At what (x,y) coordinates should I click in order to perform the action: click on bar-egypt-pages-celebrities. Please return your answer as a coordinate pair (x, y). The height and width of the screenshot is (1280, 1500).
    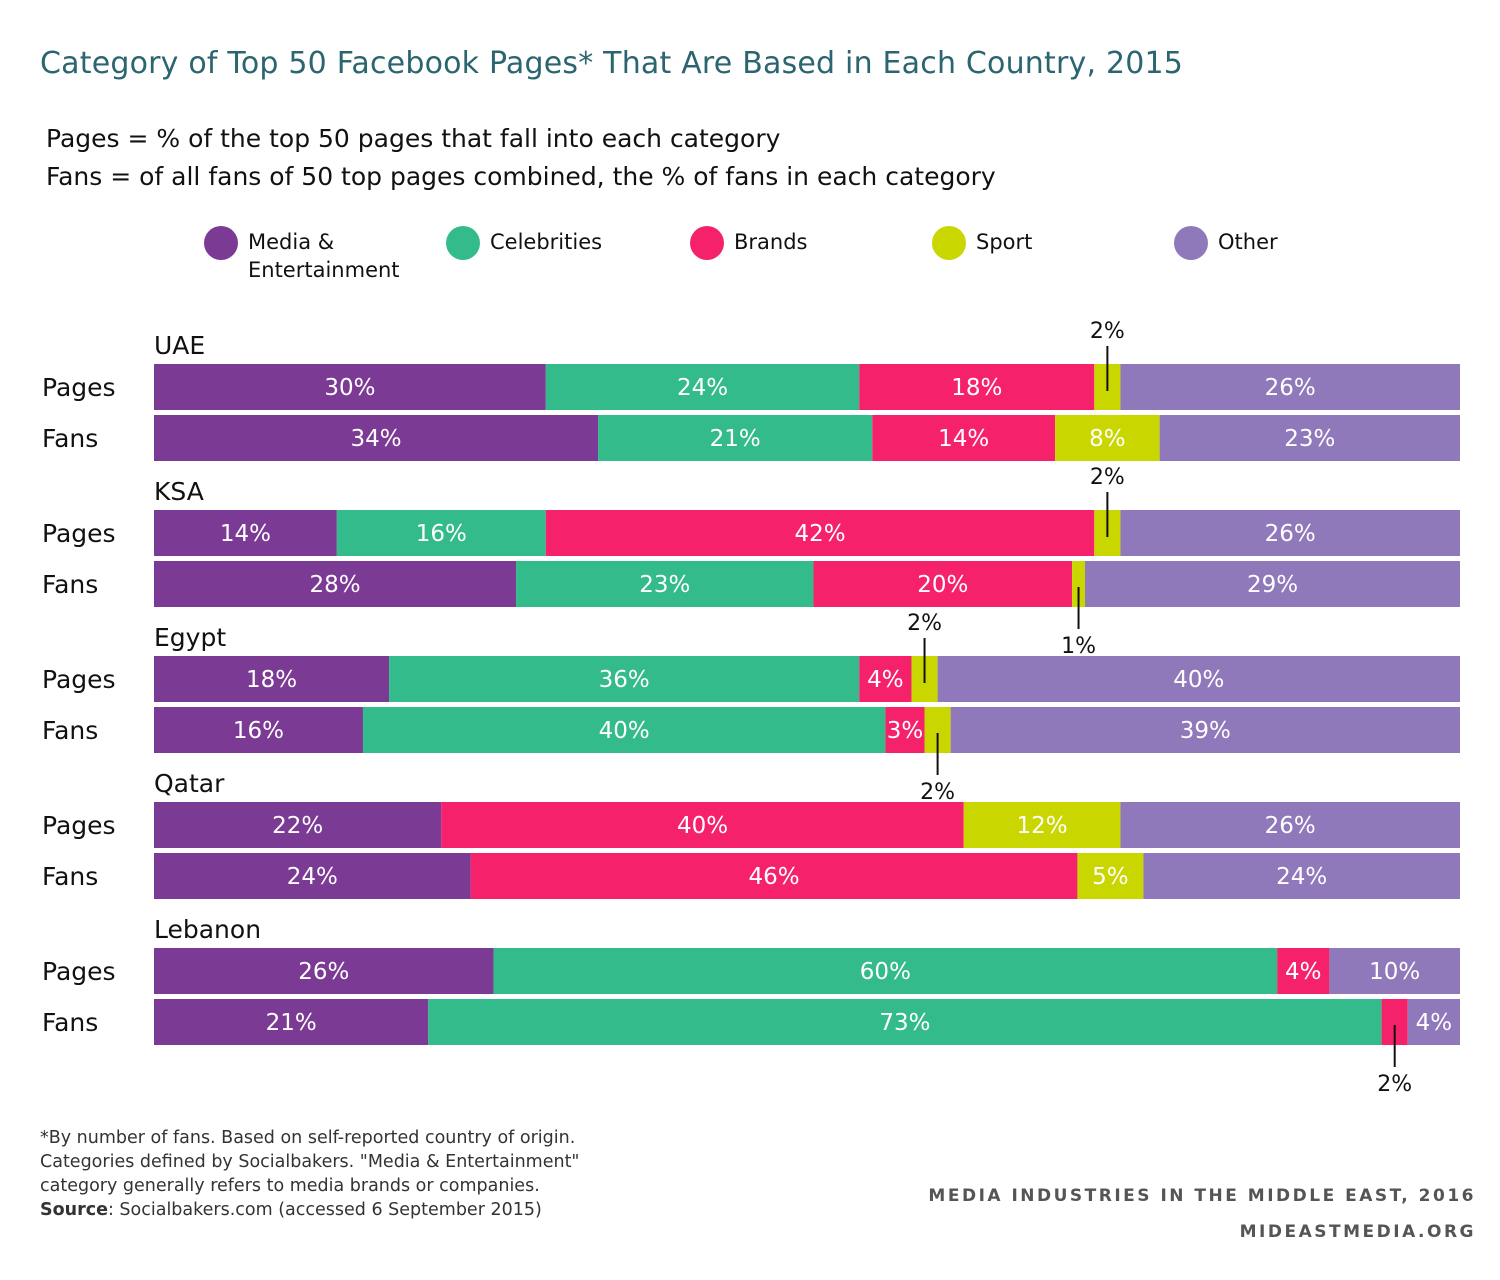
    Looking at the image, I should click on (624, 679).